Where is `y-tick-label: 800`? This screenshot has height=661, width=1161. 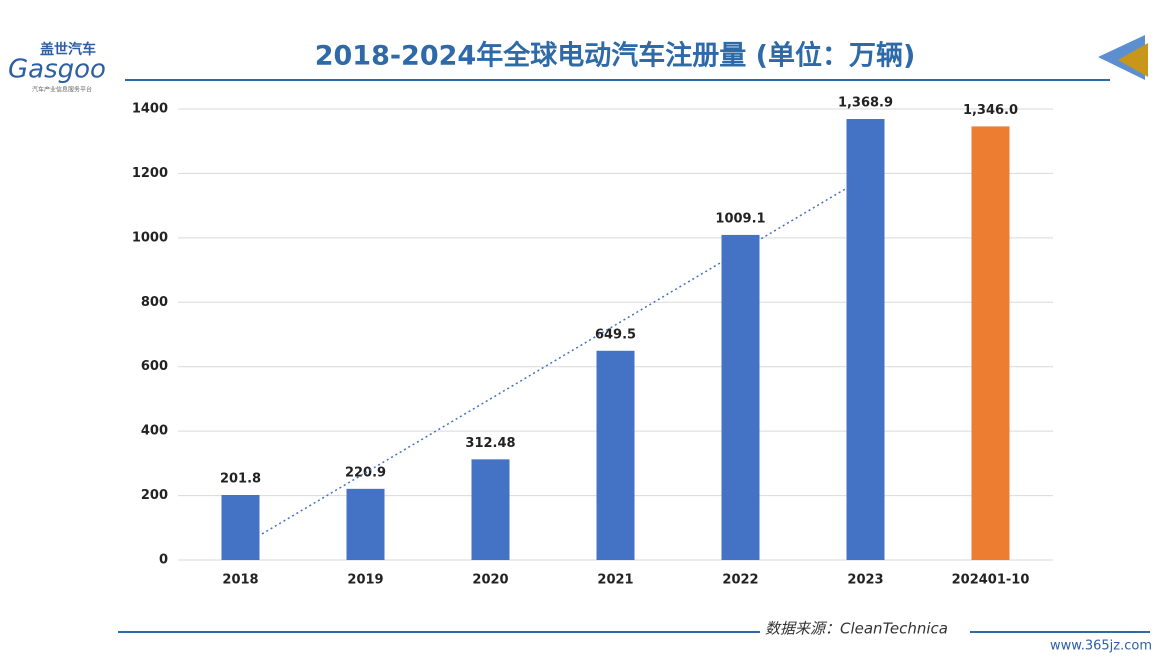 y-tick-label: 800 is located at coordinates (154, 302).